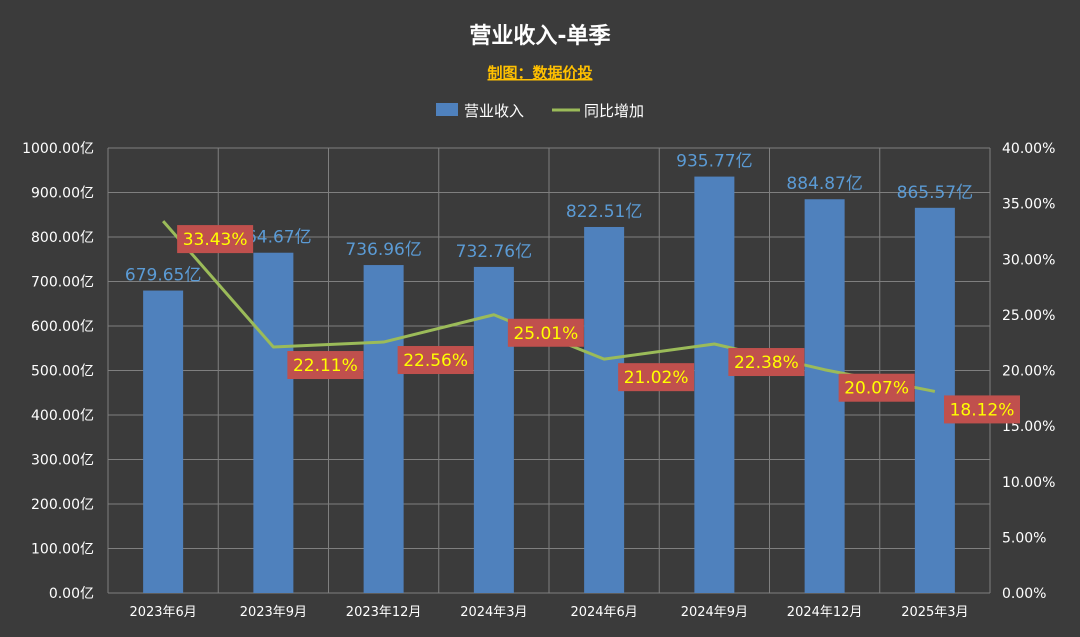 The width and height of the screenshot is (1080, 637). Describe the element at coordinates (614, 111) in the screenshot. I see `legend-line-label: 同比增加` at that location.